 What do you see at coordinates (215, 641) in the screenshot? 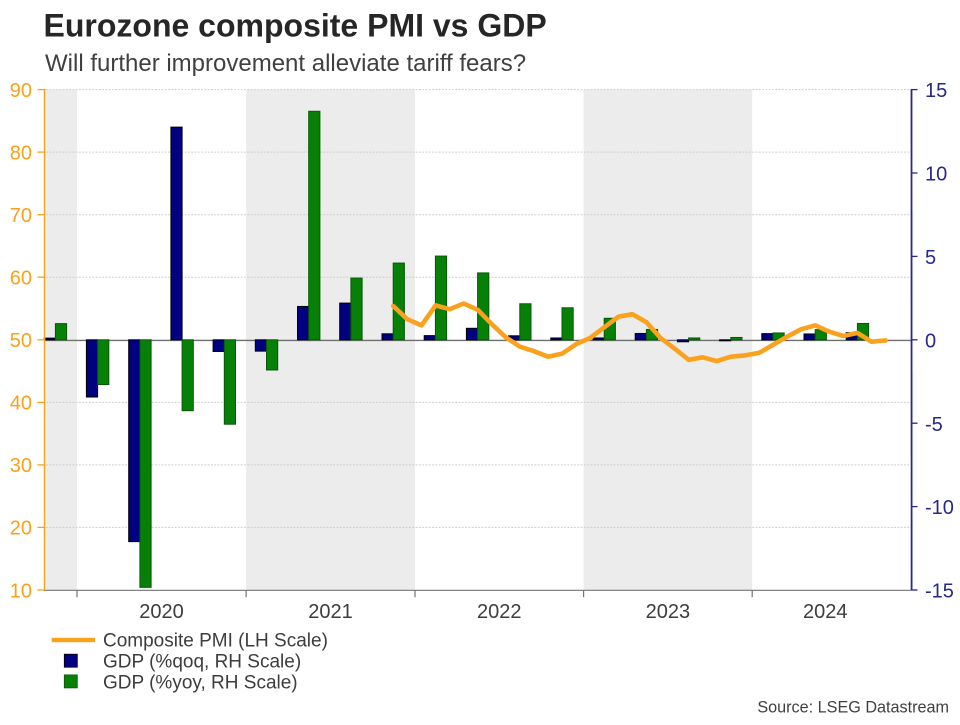
I see `svg-text: Composite PMI (LH Scale)` at bounding box center [215, 641].